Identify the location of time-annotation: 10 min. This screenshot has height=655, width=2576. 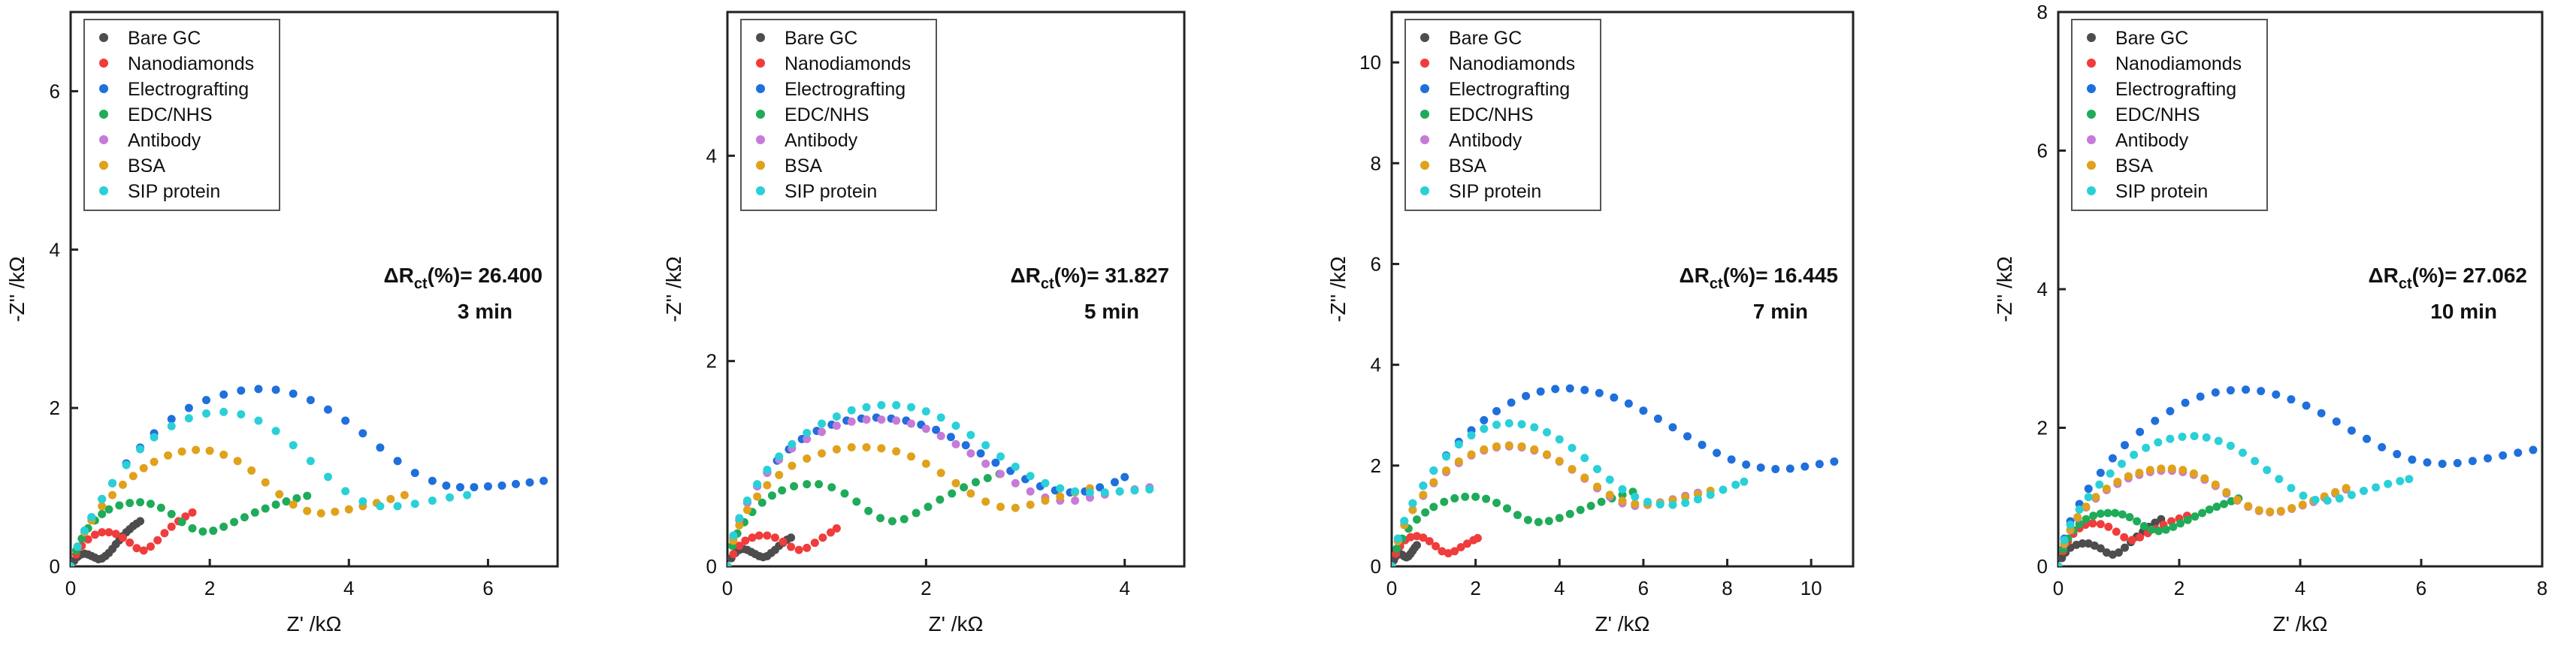
(2464, 311).